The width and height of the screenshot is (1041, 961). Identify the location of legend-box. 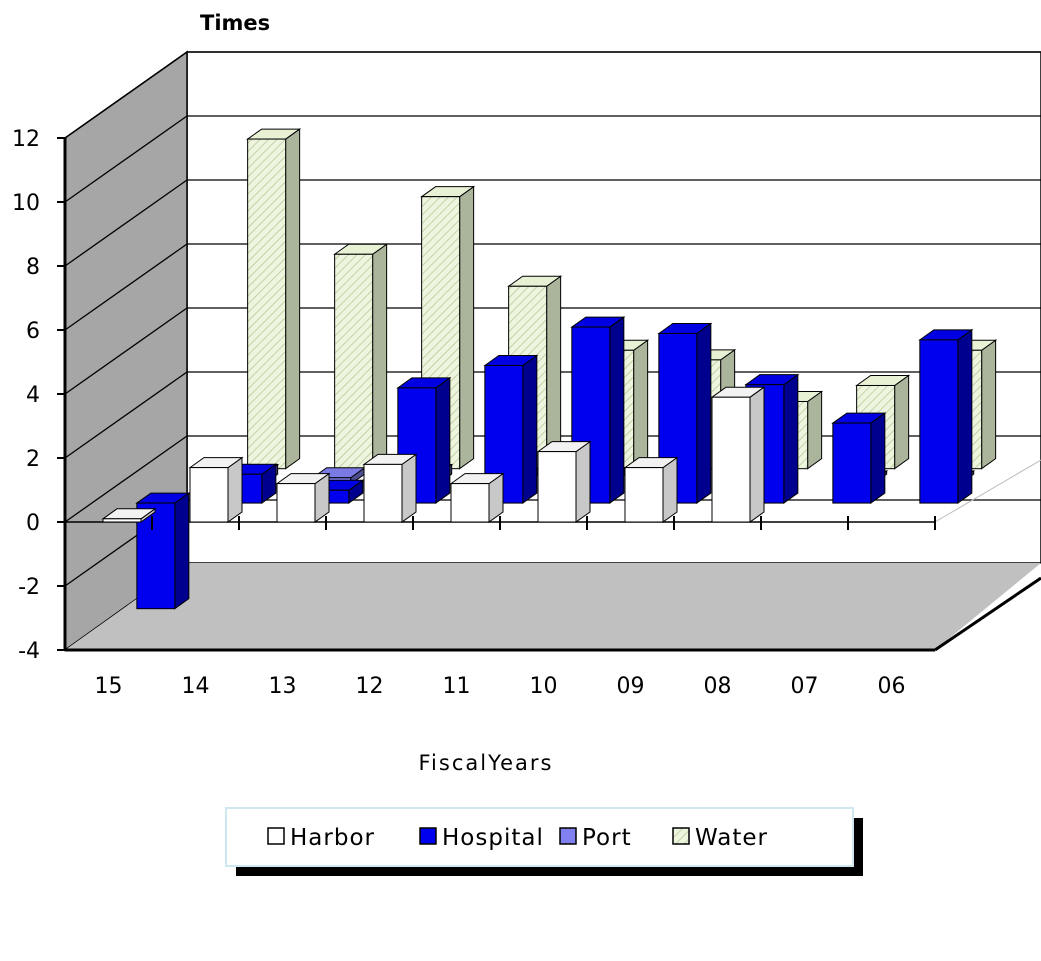
(539, 837).